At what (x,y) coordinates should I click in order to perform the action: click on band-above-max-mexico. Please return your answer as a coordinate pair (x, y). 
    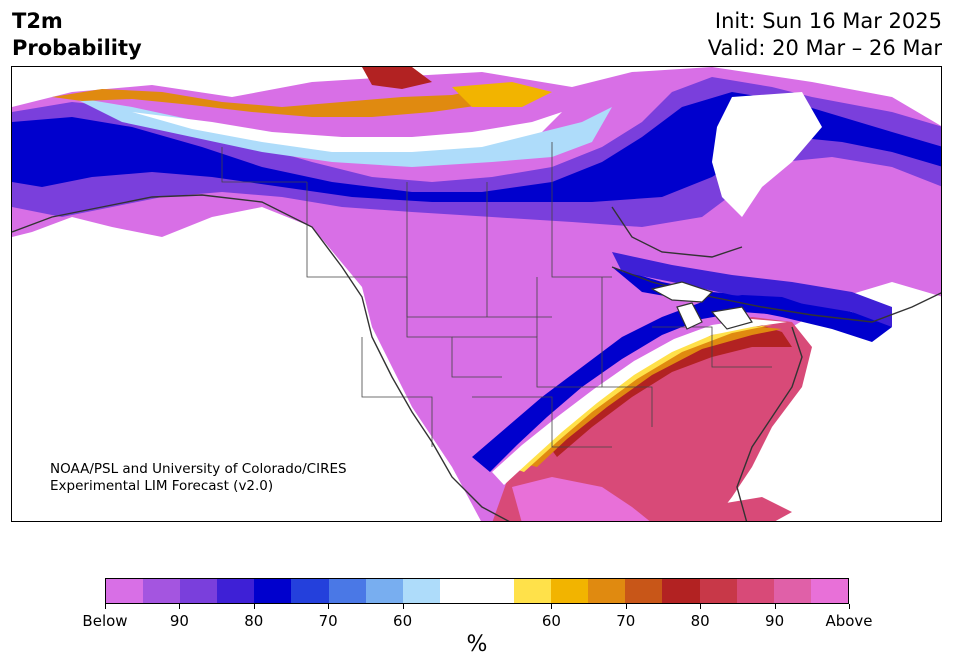
    Looking at the image, I should click on (581, 499).